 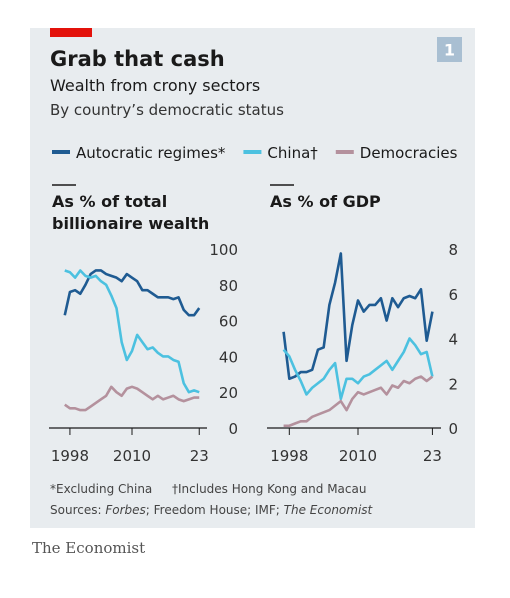 I want to click on subtitle: Wealth from crony sectors, so click(x=155, y=85).